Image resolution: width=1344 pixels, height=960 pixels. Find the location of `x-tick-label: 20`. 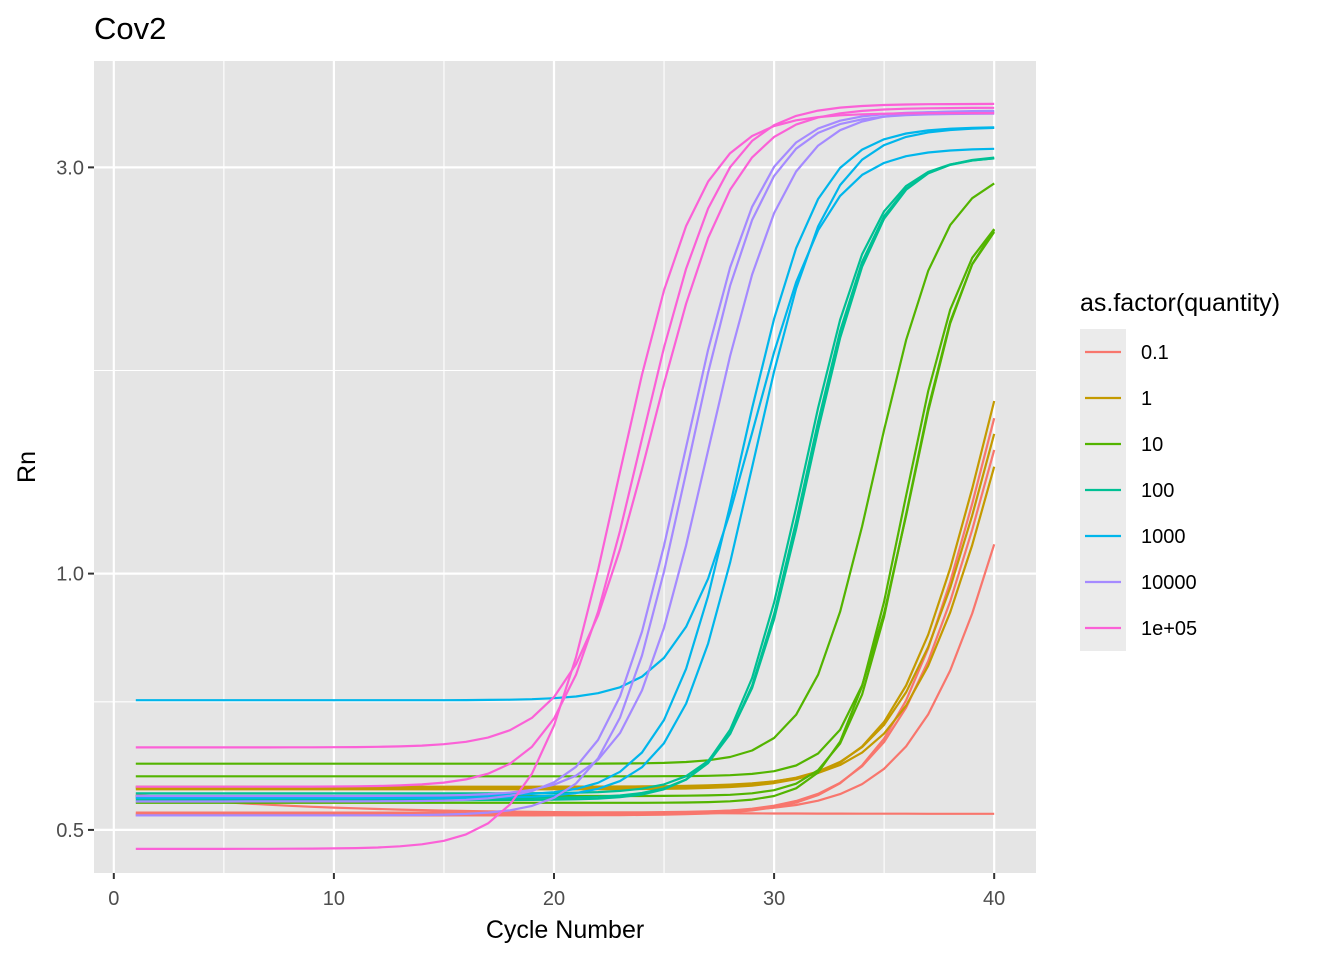

x-tick-label: 20 is located at coordinates (554, 899).